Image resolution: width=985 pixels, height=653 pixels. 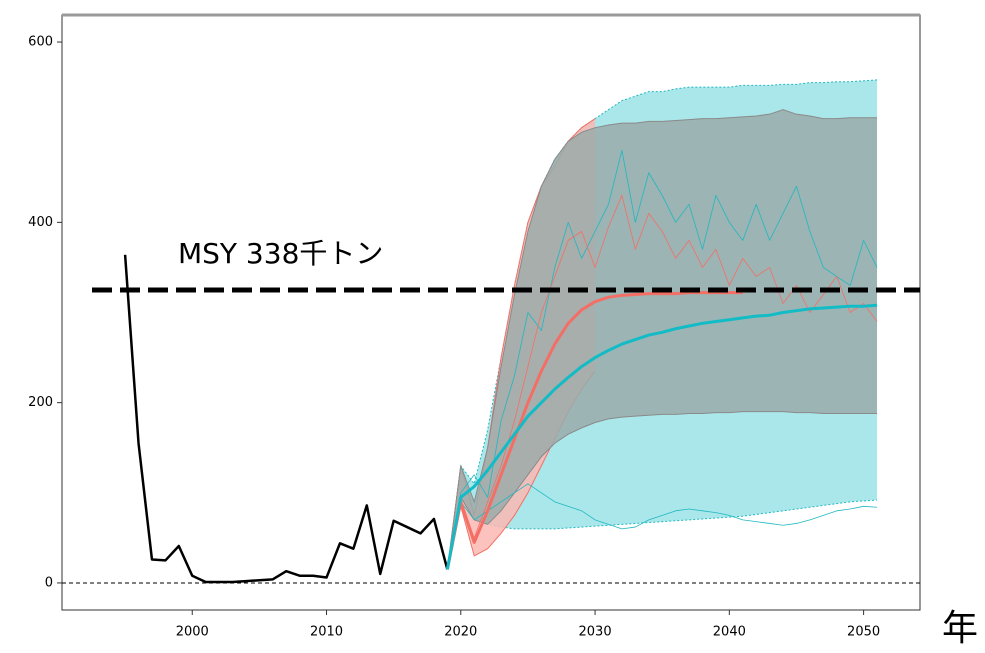 What do you see at coordinates (40, 402) in the screenshot?
I see `y-tick-label: 200` at bounding box center [40, 402].